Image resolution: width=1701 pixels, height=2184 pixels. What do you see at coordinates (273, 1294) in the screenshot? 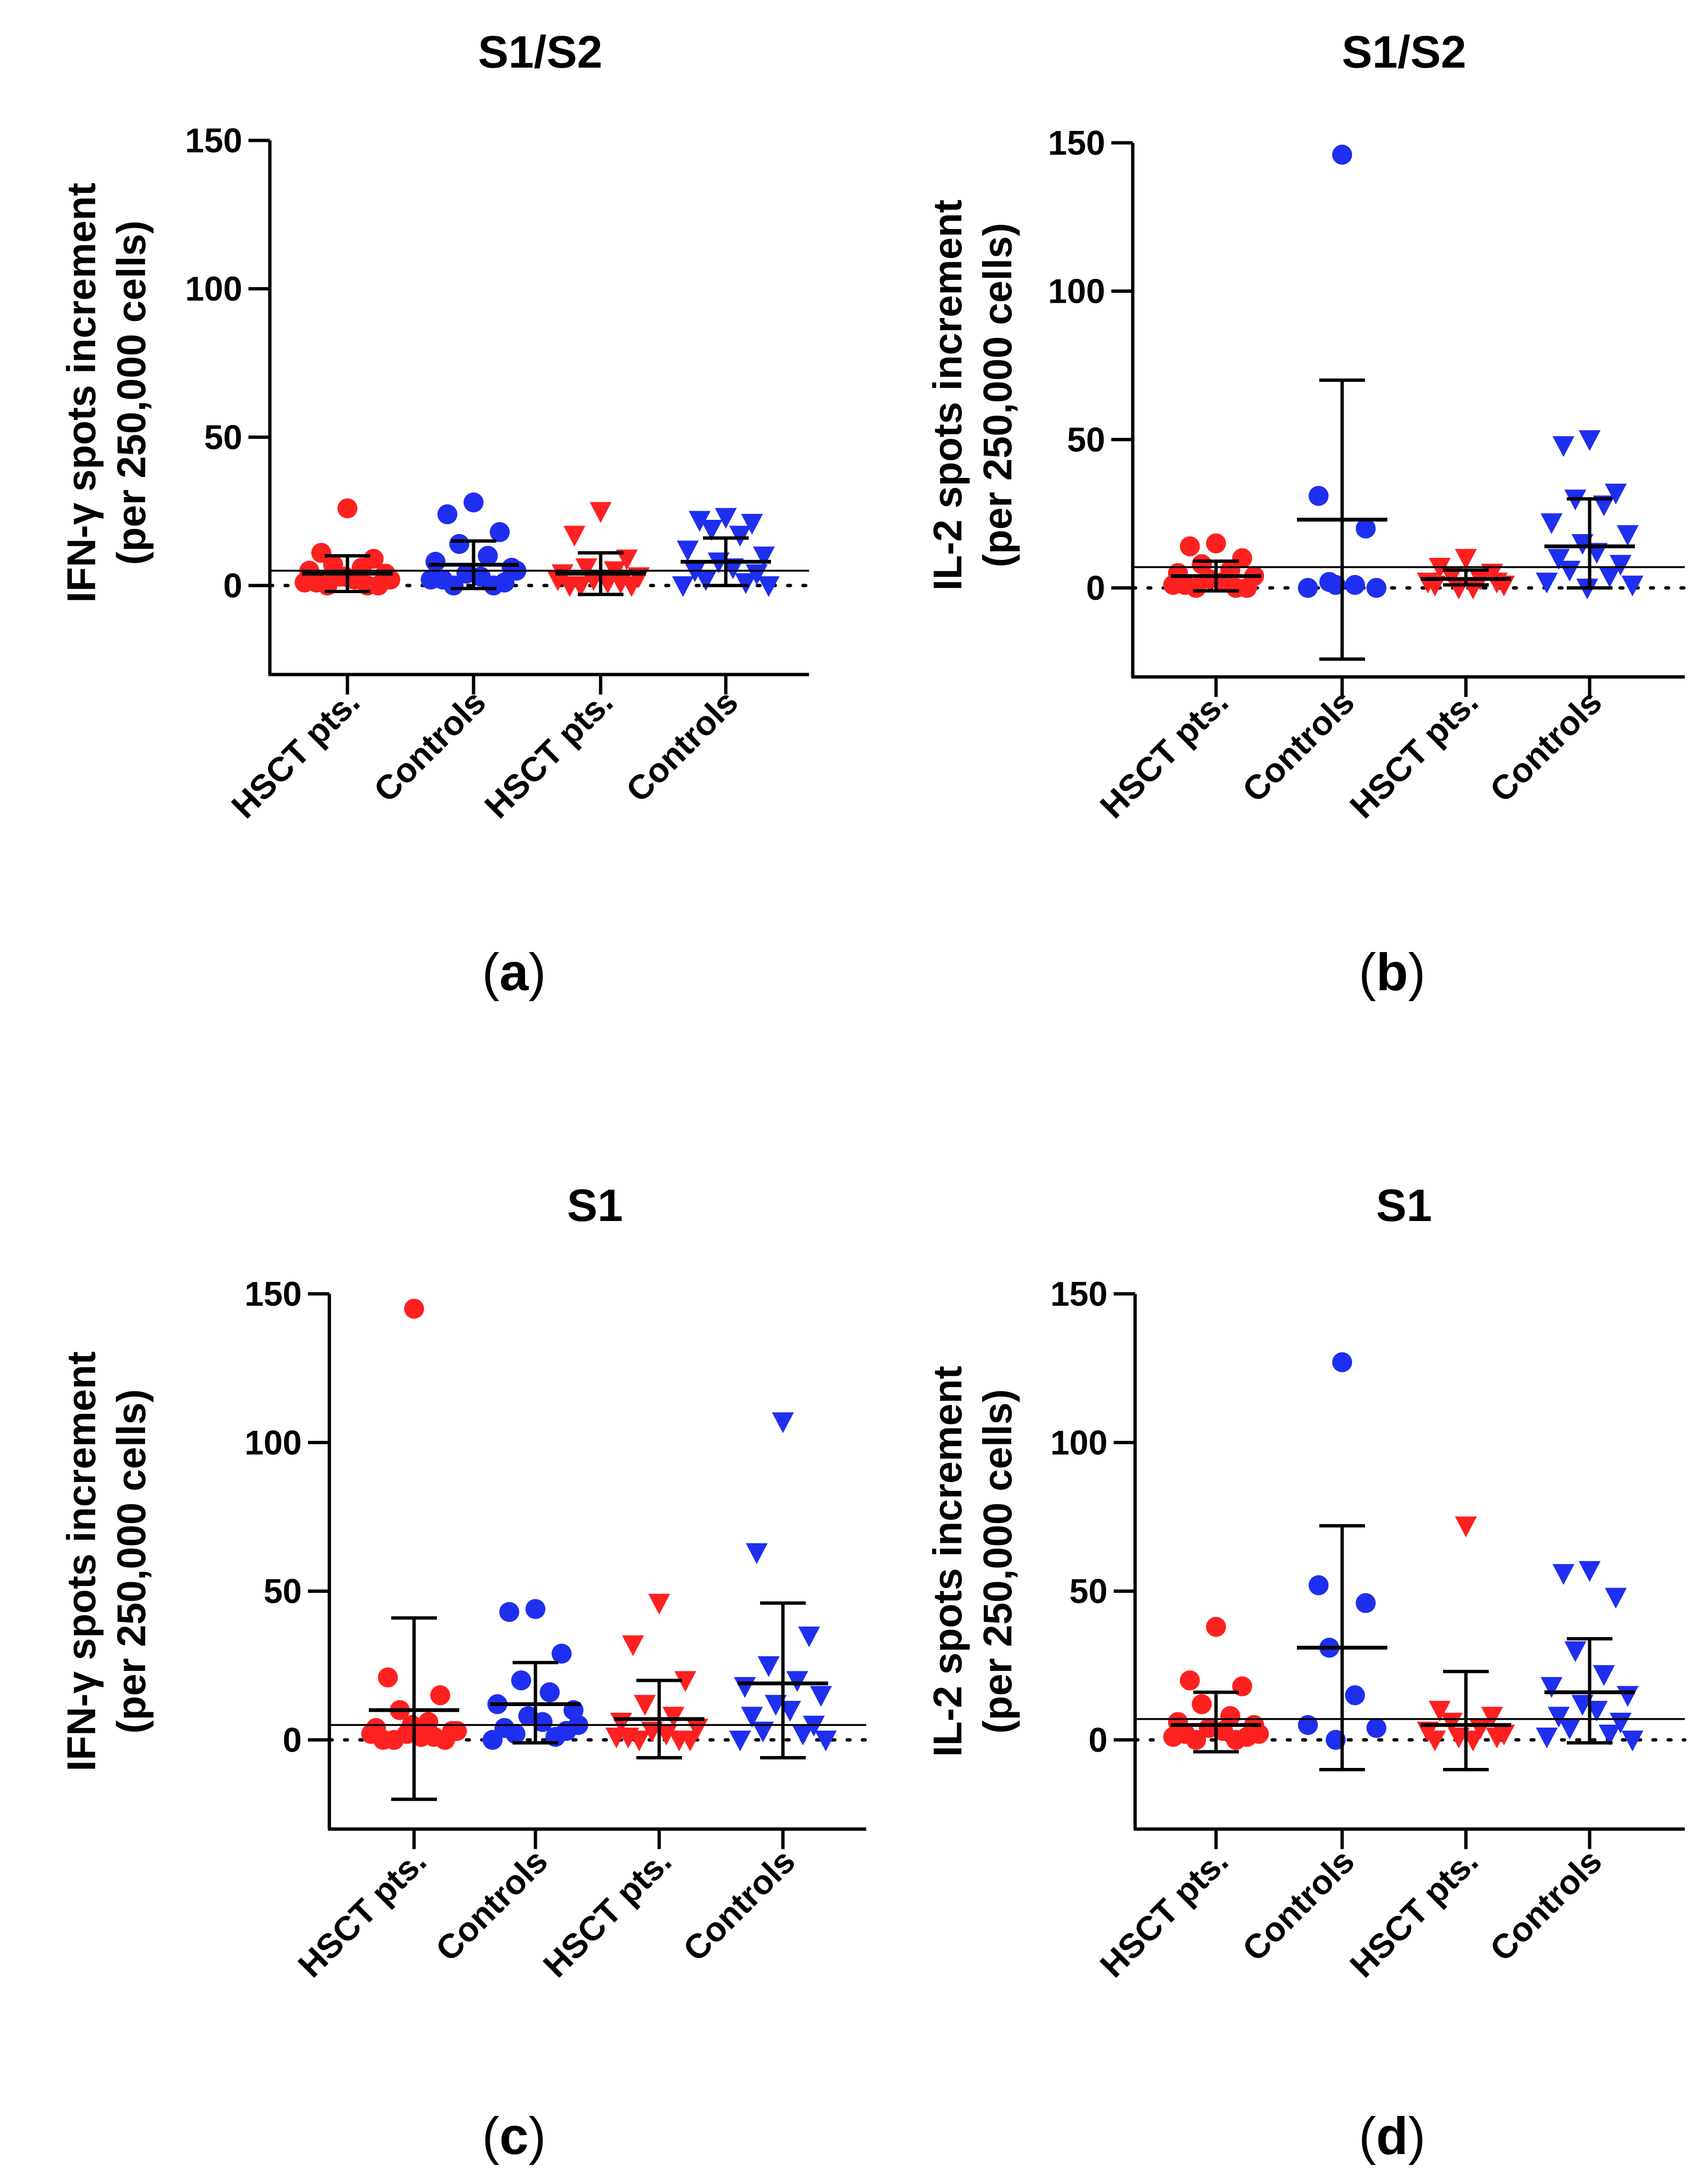
I see `y-tick-label: 150` at bounding box center [273, 1294].